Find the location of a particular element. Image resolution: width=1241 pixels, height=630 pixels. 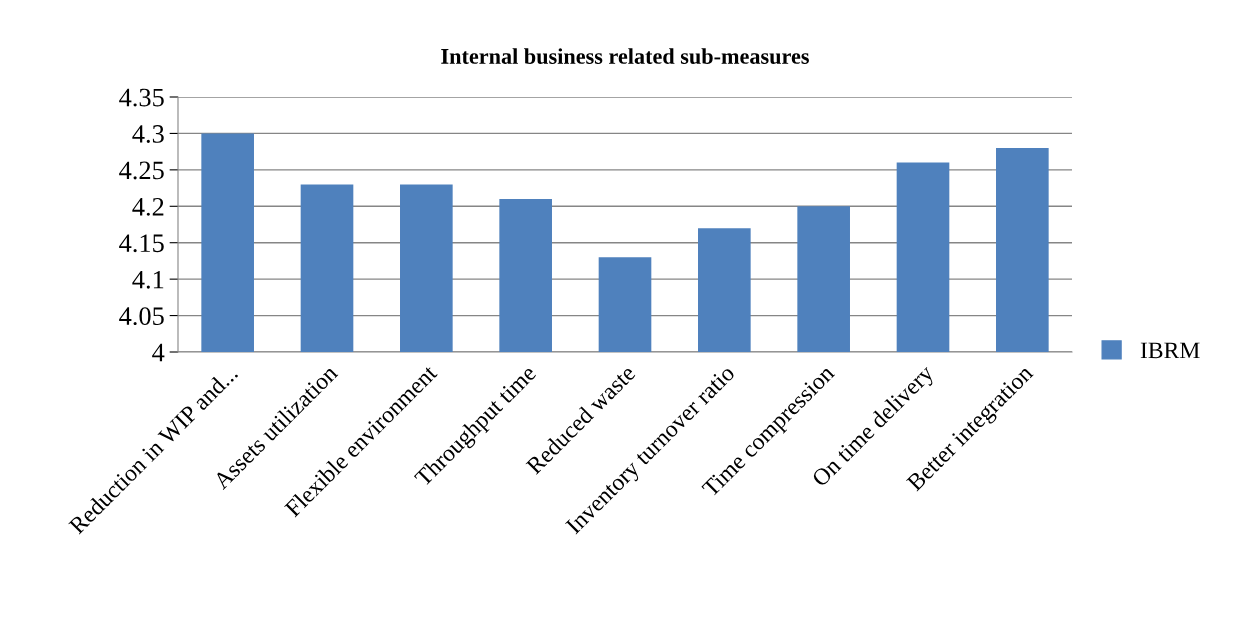

legend-label: IBRM is located at coordinates (1170, 350).